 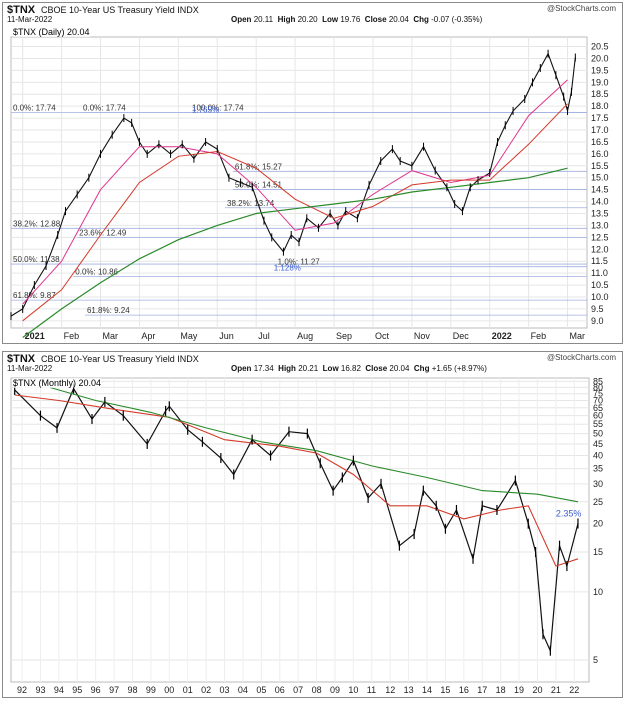 What do you see at coordinates (188, 10) in the screenshot?
I see `daily-exchange: INDX` at bounding box center [188, 10].